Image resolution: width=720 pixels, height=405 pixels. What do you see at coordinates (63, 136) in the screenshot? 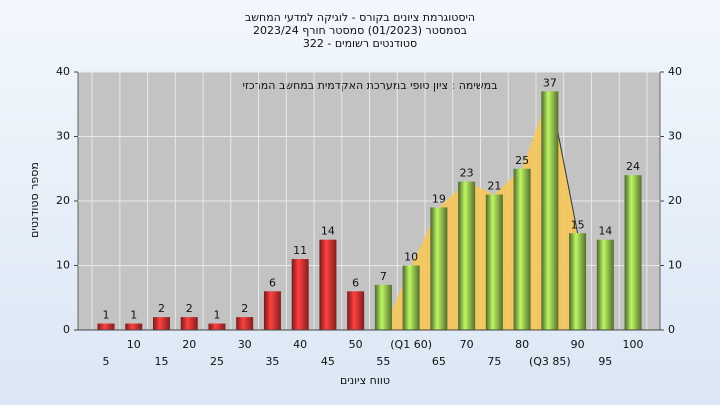
I see `y-tick-label: 30` at bounding box center [63, 136].